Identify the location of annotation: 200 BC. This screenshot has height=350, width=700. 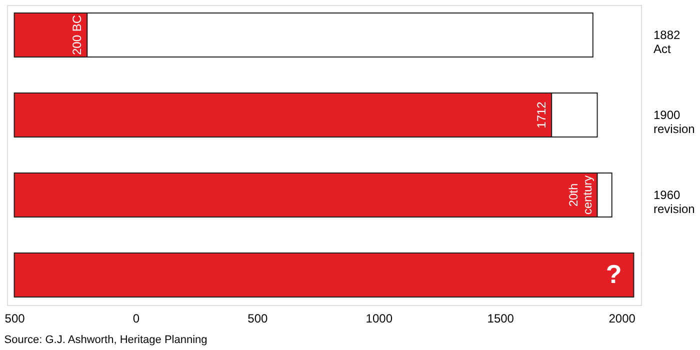
(77, 35).